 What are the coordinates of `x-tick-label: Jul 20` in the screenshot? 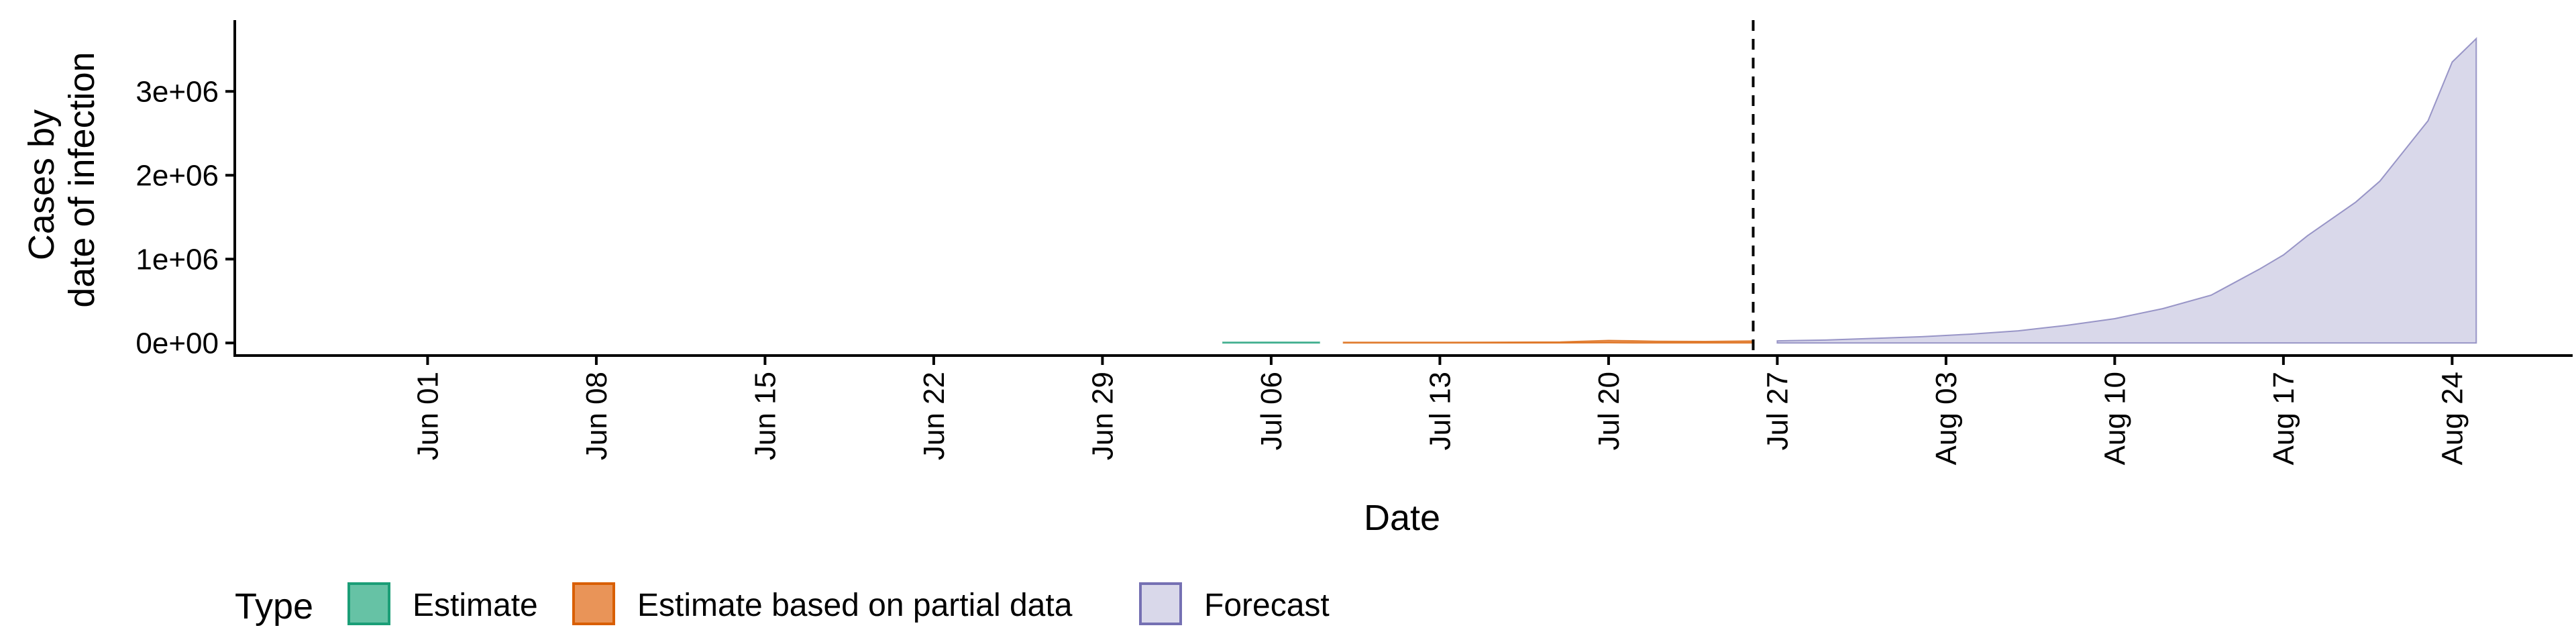 It's located at (1609, 411).